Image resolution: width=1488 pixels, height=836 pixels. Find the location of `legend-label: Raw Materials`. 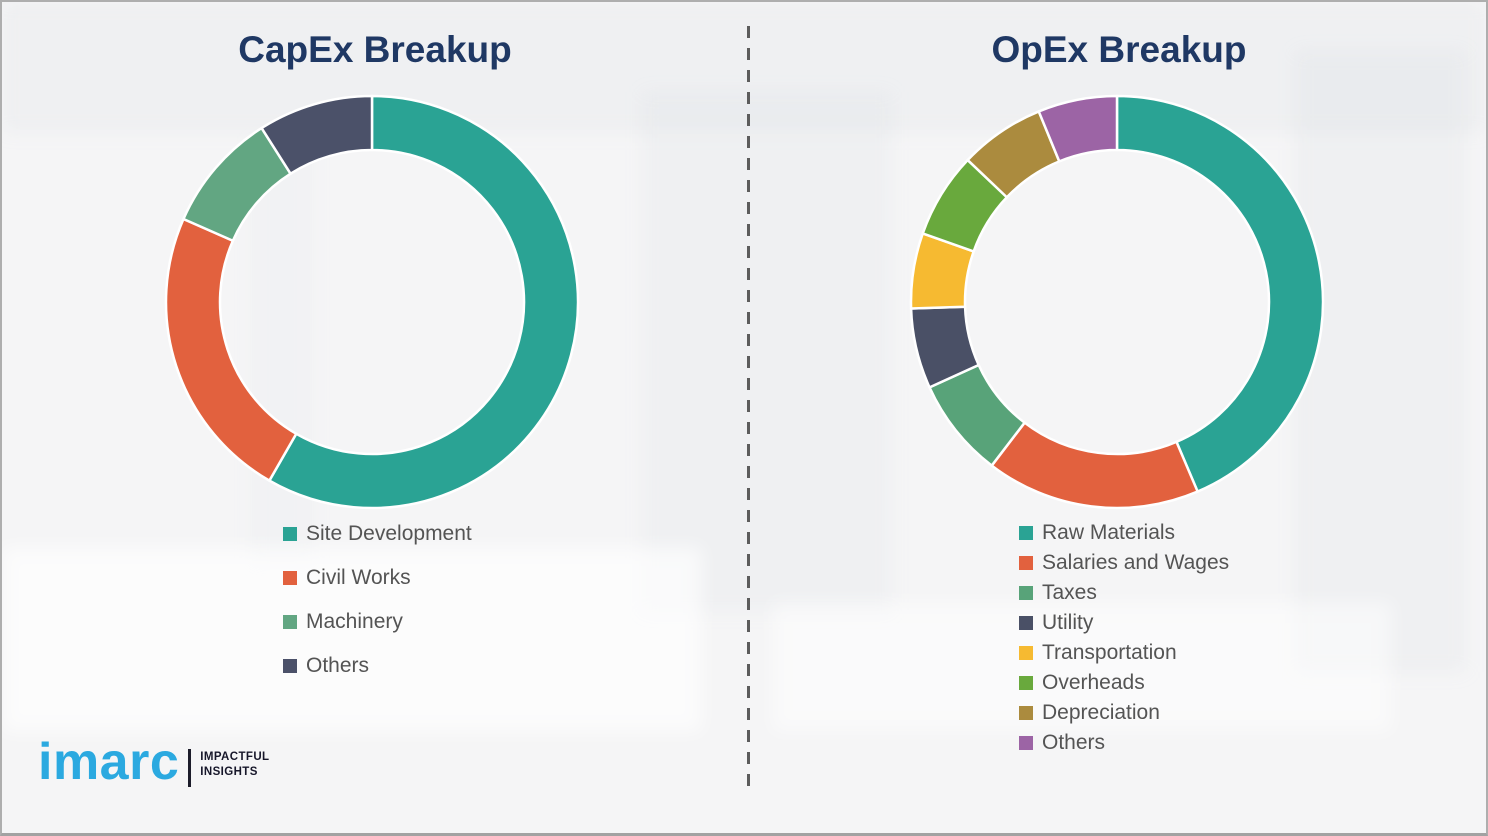

legend-label: Raw Materials is located at coordinates (1109, 532).